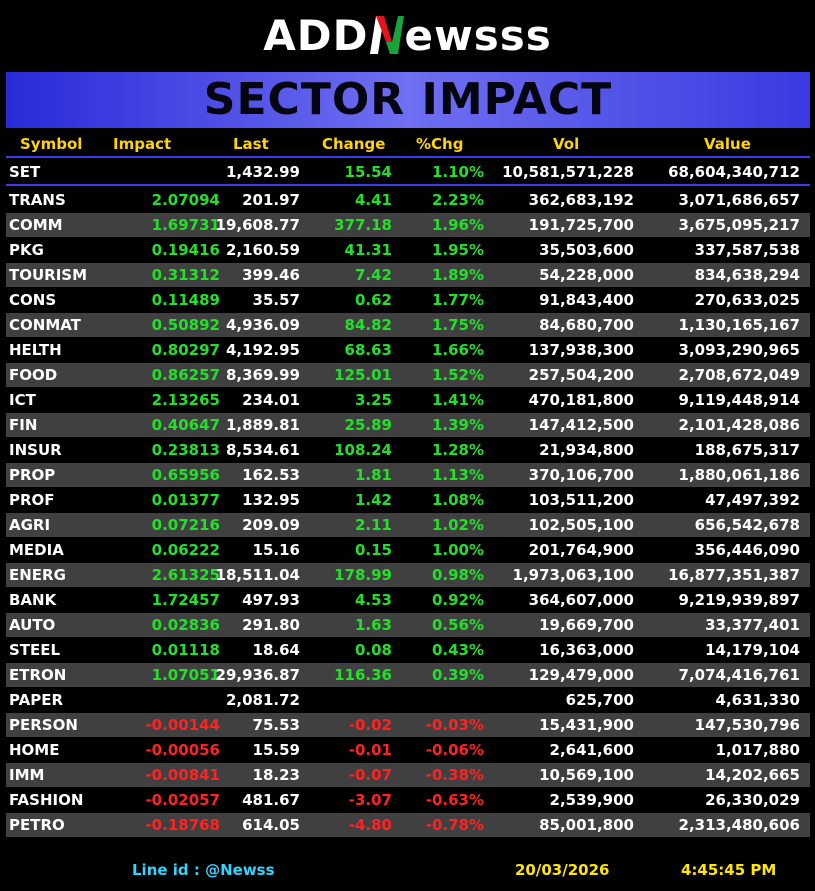  What do you see at coordinates (373, 625) in the screenshot?
I see `cell-change: 1.63` at bounding box center [373, 625].